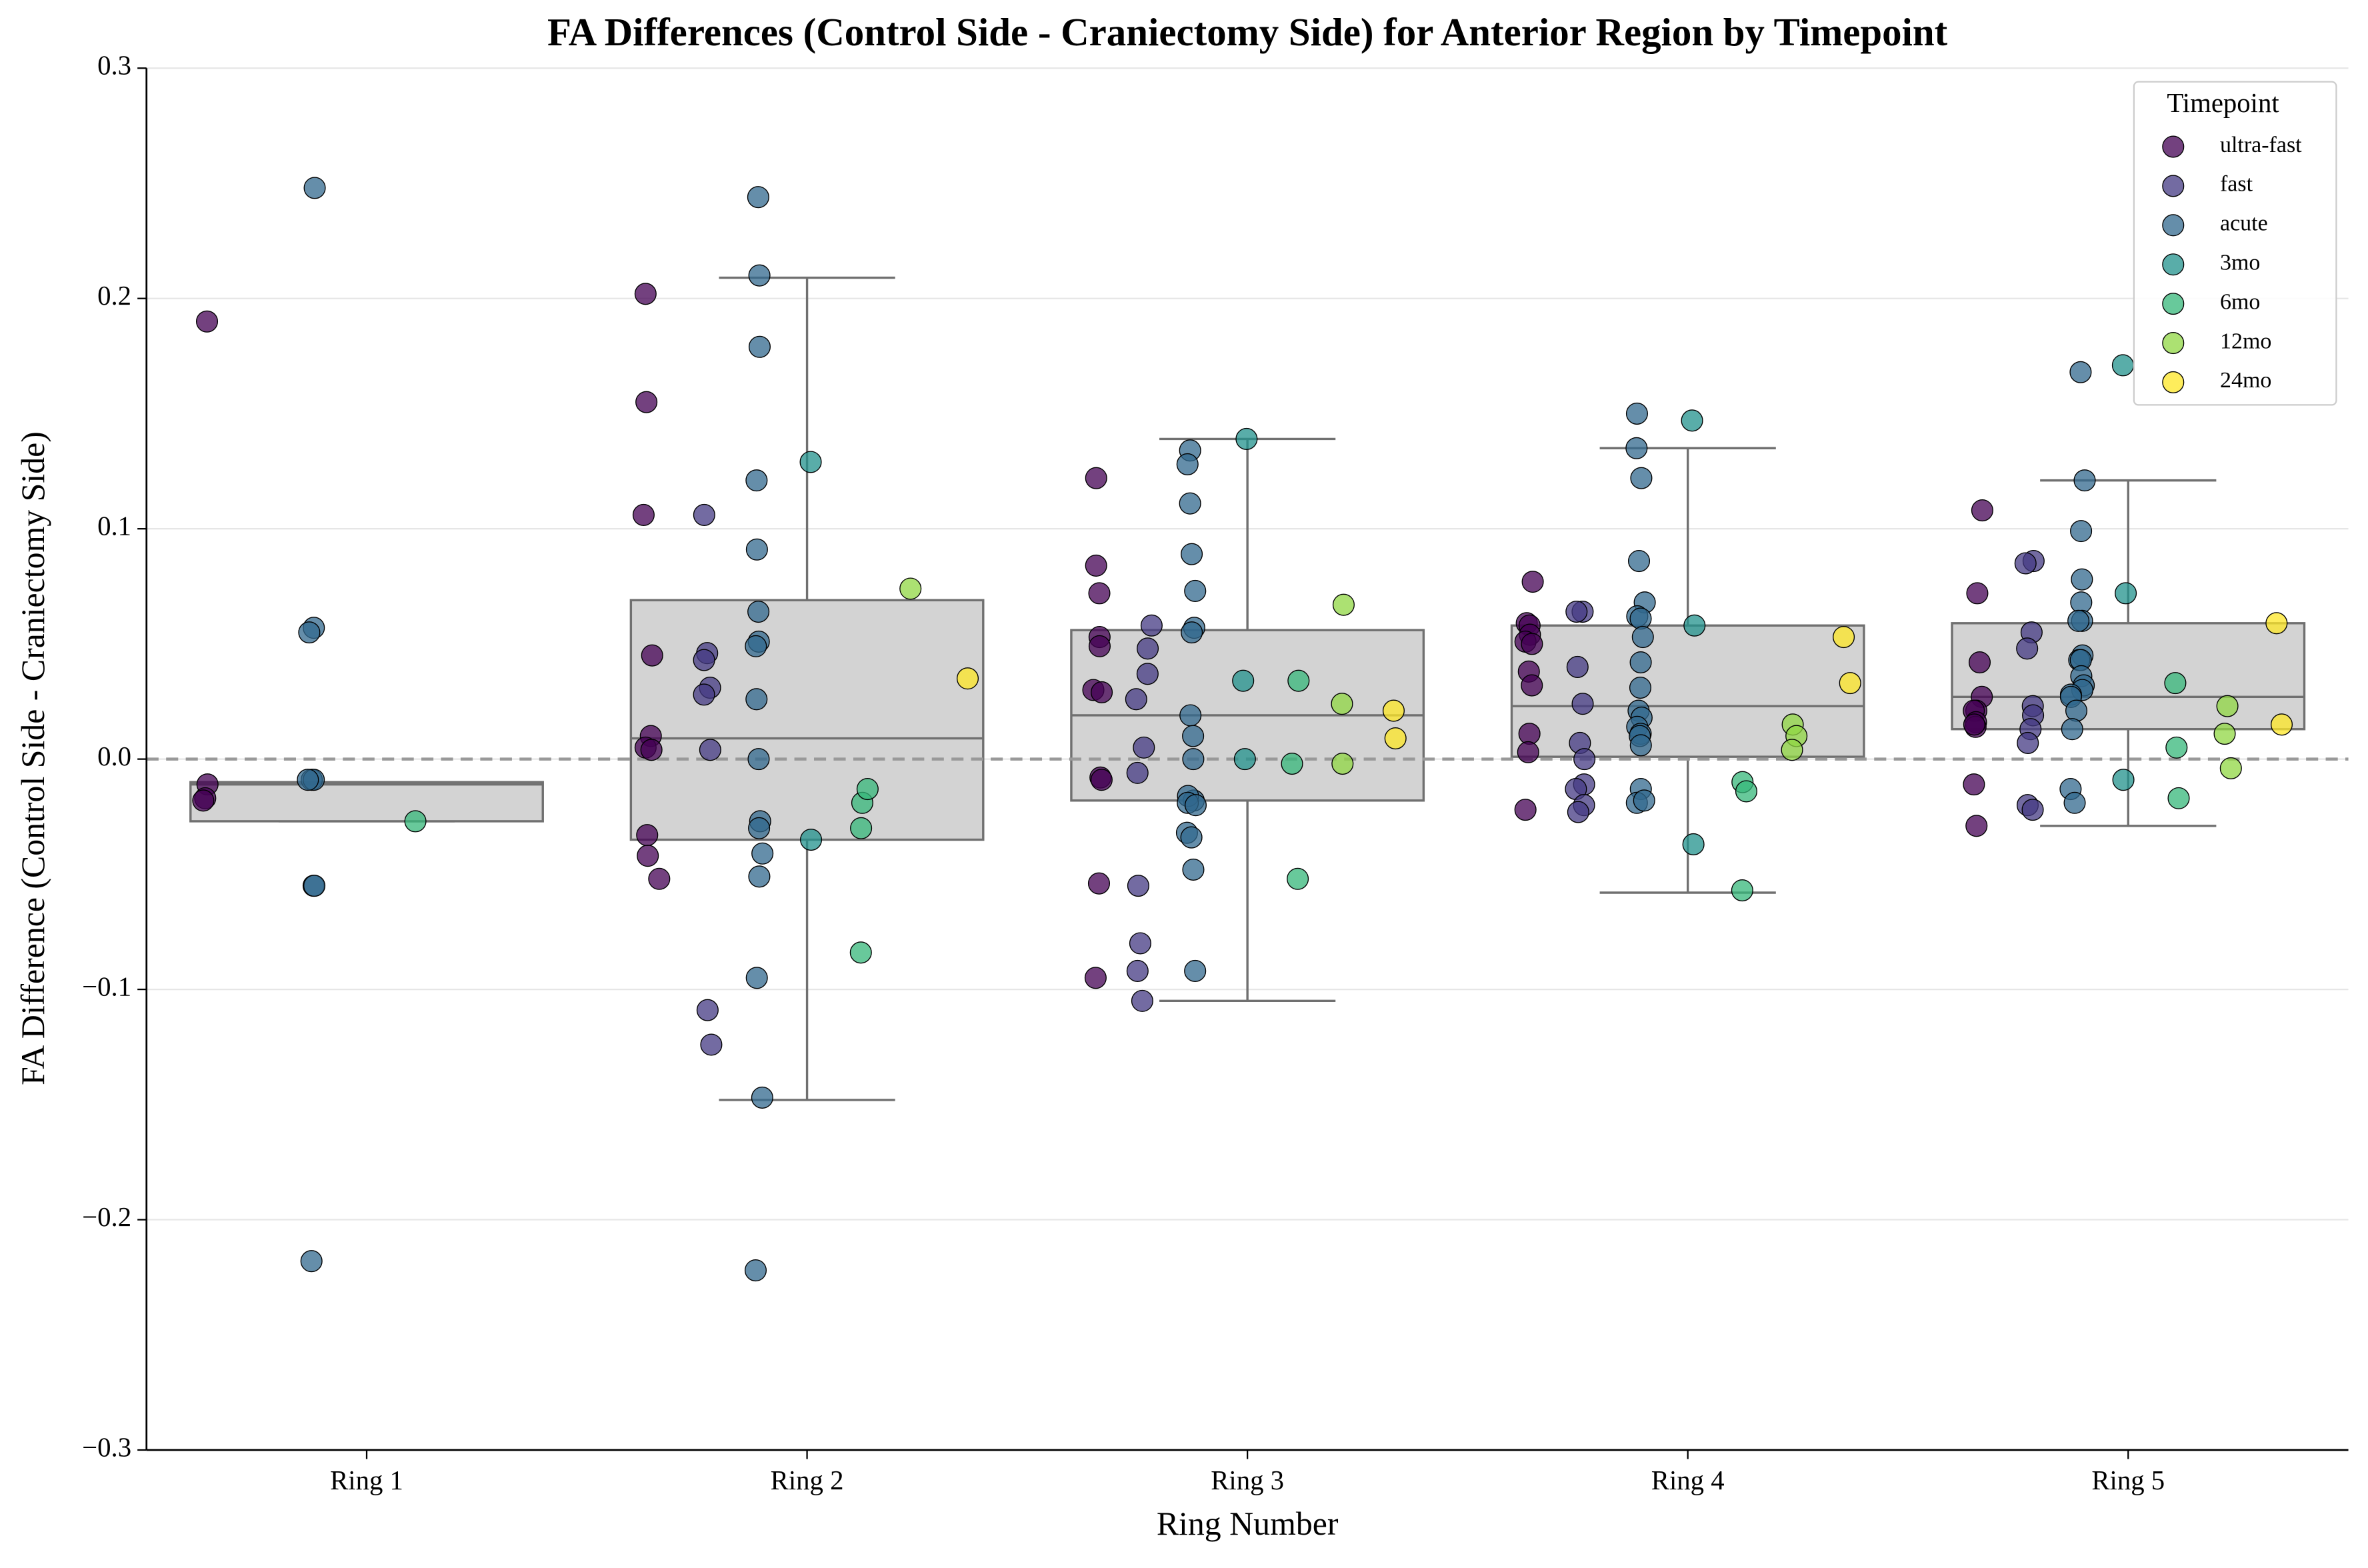  What do you see at coordinates (106, 986) in the screenshot?
I see `y-tick-label: −0.1` at bounding box center [106, 986].